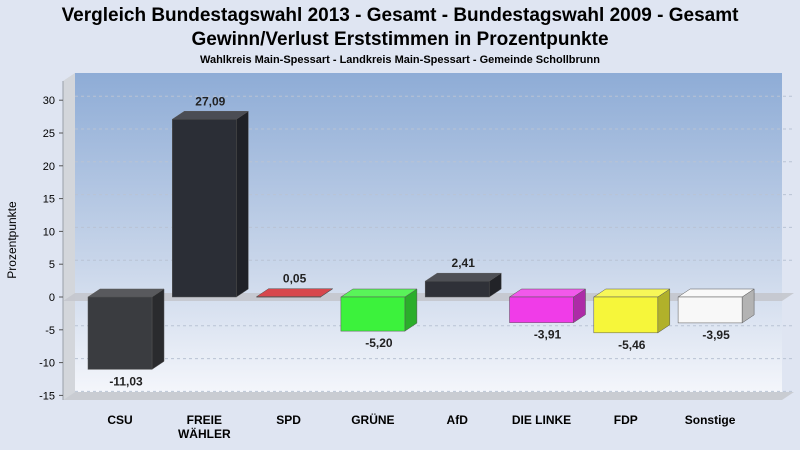  Describe the element at coordinates (52, 265) in the screenshot. I see `y-tick-label: 5` at that location.